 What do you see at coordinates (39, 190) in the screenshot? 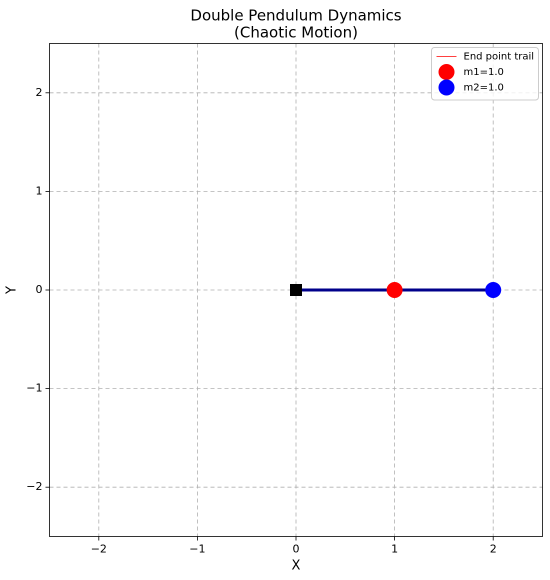
I see `y-tick-label: 1` at bounding box center [39, 190].